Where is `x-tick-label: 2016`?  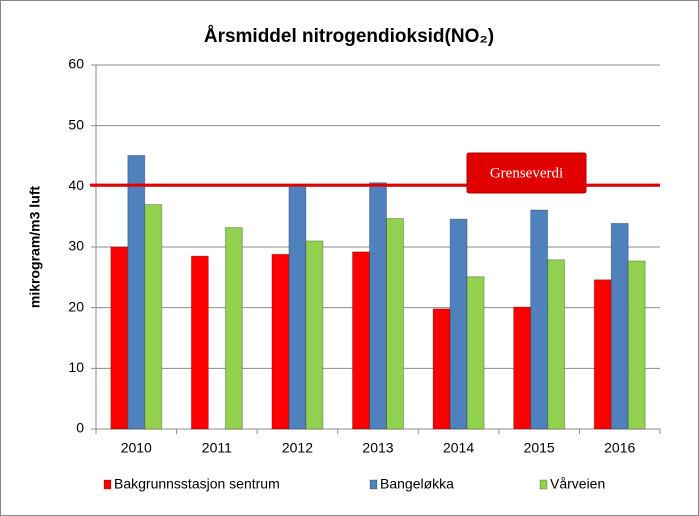 x-tick-label: 2016 is located at coordinates (619, 448).